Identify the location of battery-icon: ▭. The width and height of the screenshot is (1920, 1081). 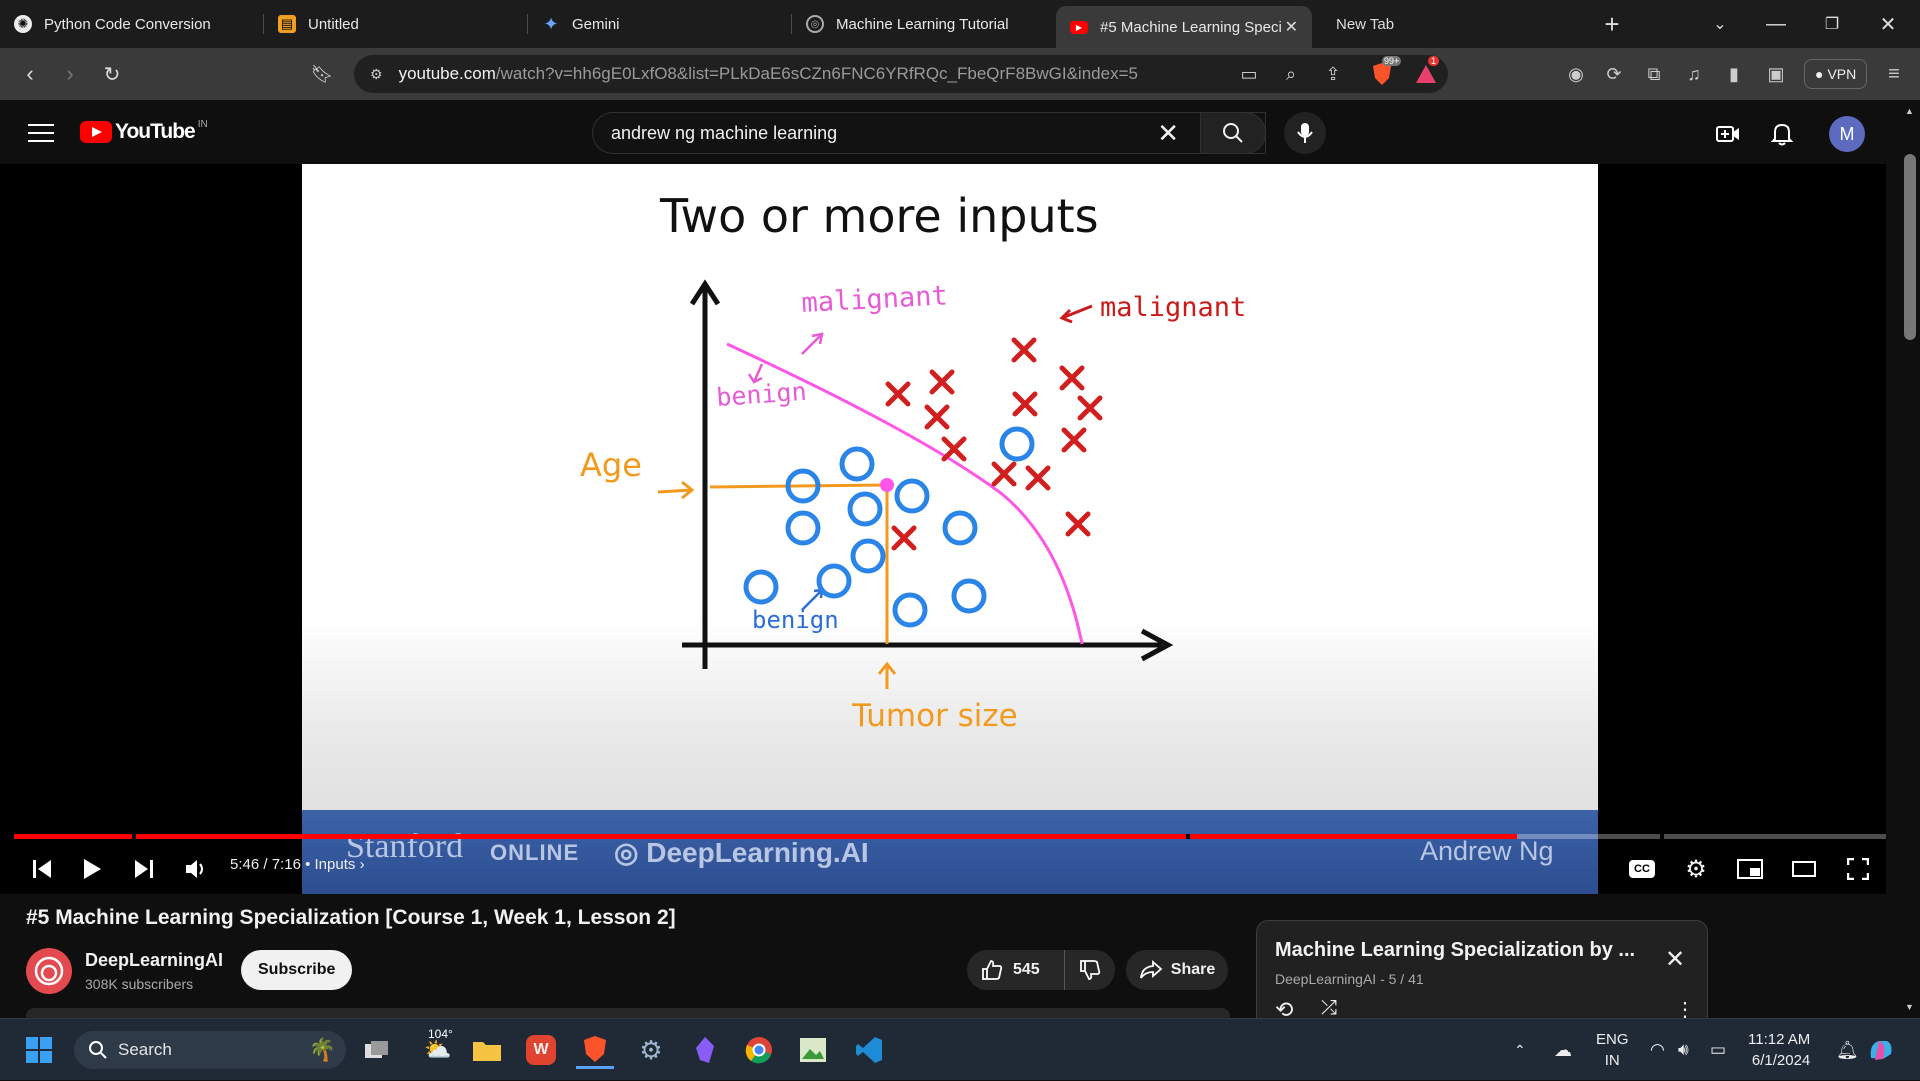
(1718, 1049).